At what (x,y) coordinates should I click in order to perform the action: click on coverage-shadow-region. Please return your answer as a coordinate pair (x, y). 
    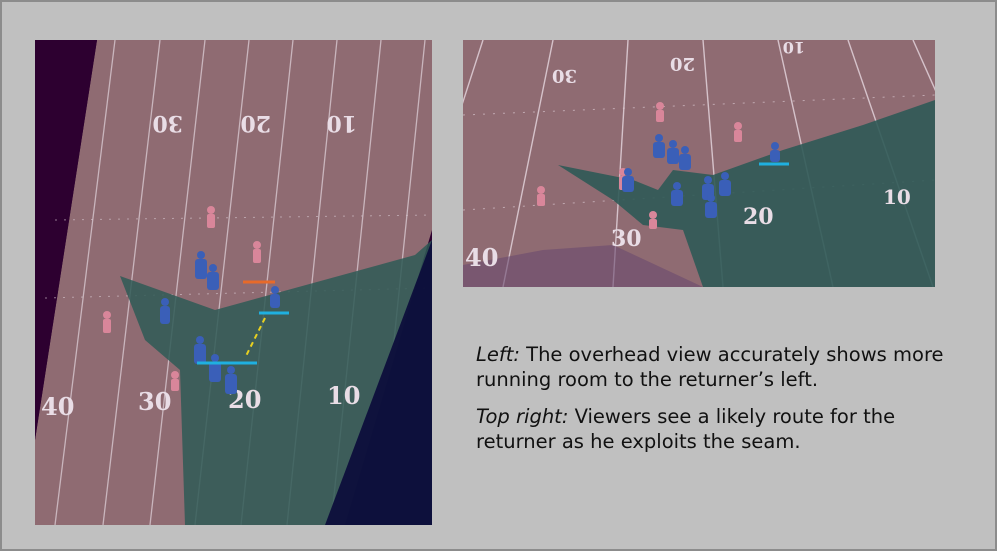
    Looking at the image, I should click on (746, 193).